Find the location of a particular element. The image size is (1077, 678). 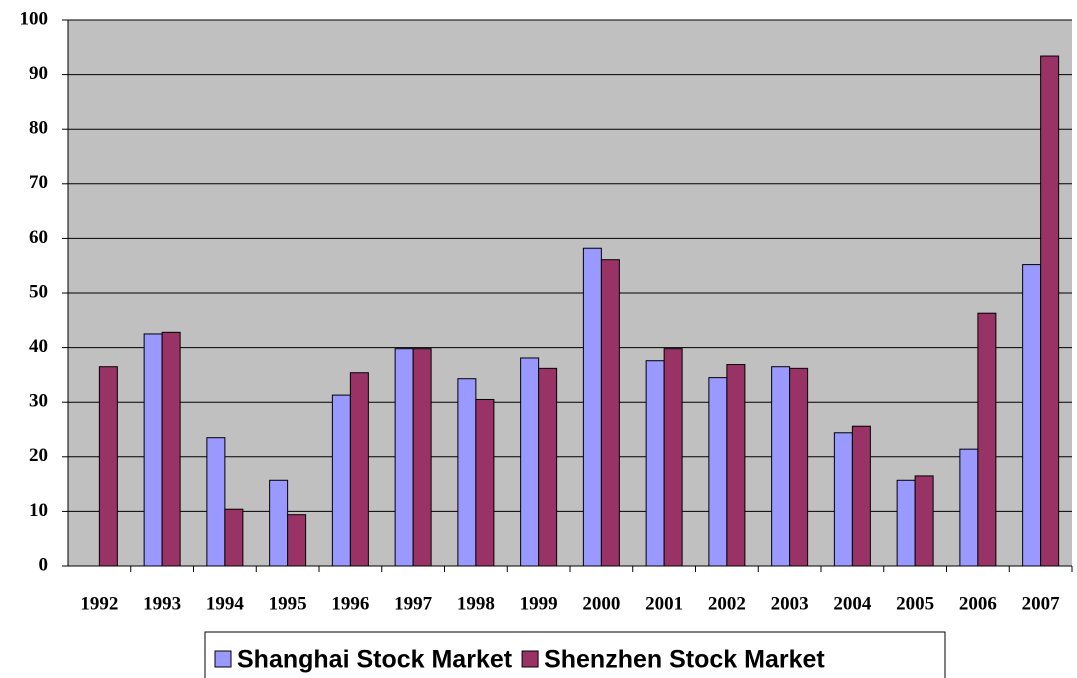

x-tick-label: 2004 is located at coordinates (852, 603).